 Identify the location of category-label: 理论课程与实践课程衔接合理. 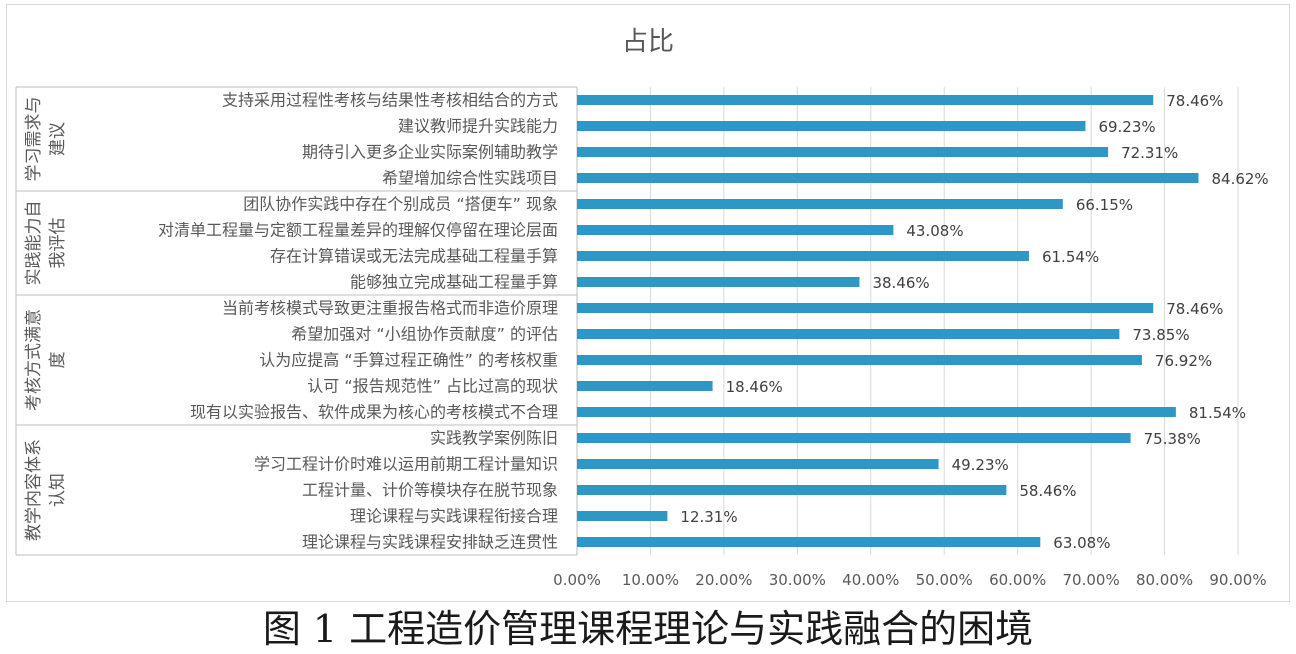
(454, 516).